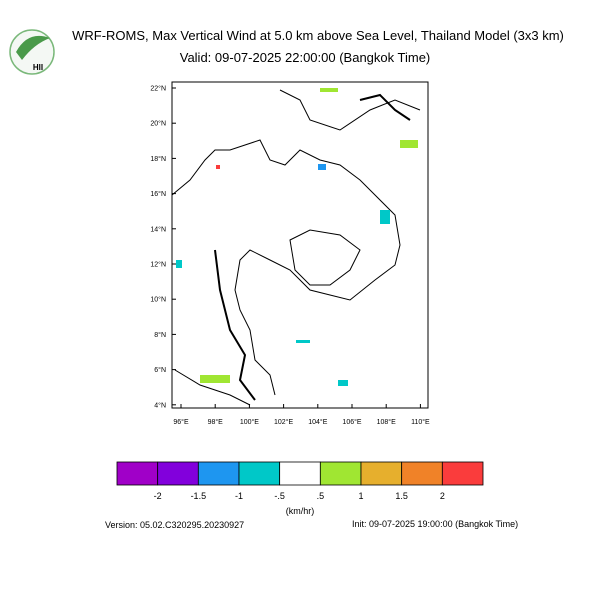  I want to click on lon-tick-label: 110°E, so click(420, 422).